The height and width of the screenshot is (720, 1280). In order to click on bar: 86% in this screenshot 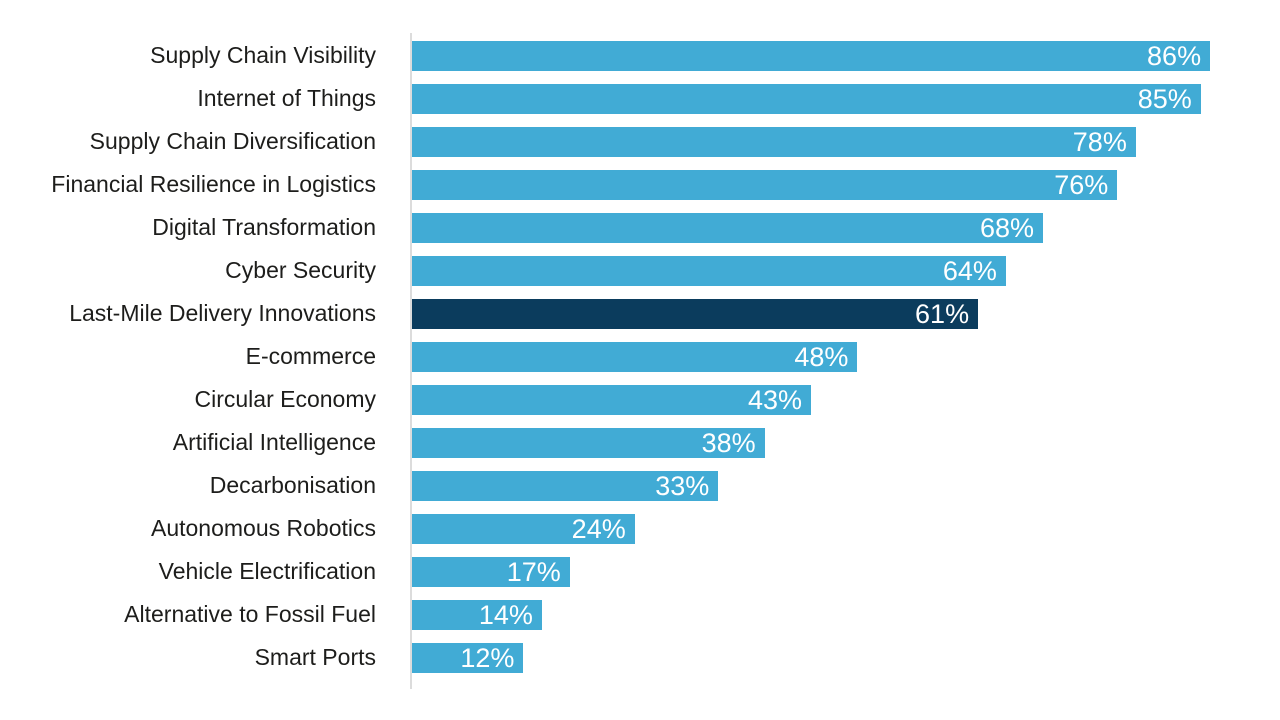, I will do `click(811, 55)`.